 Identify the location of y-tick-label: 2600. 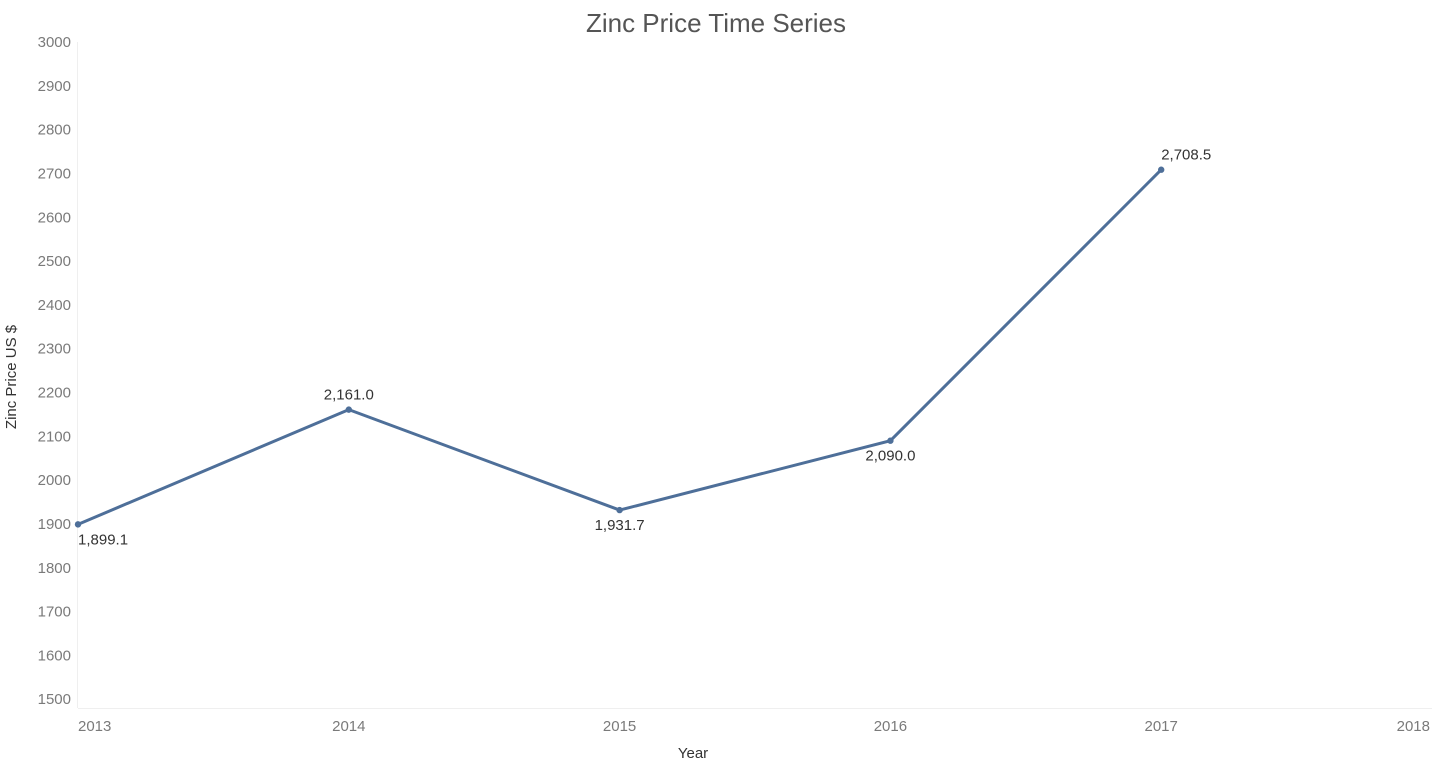
(54, 217).